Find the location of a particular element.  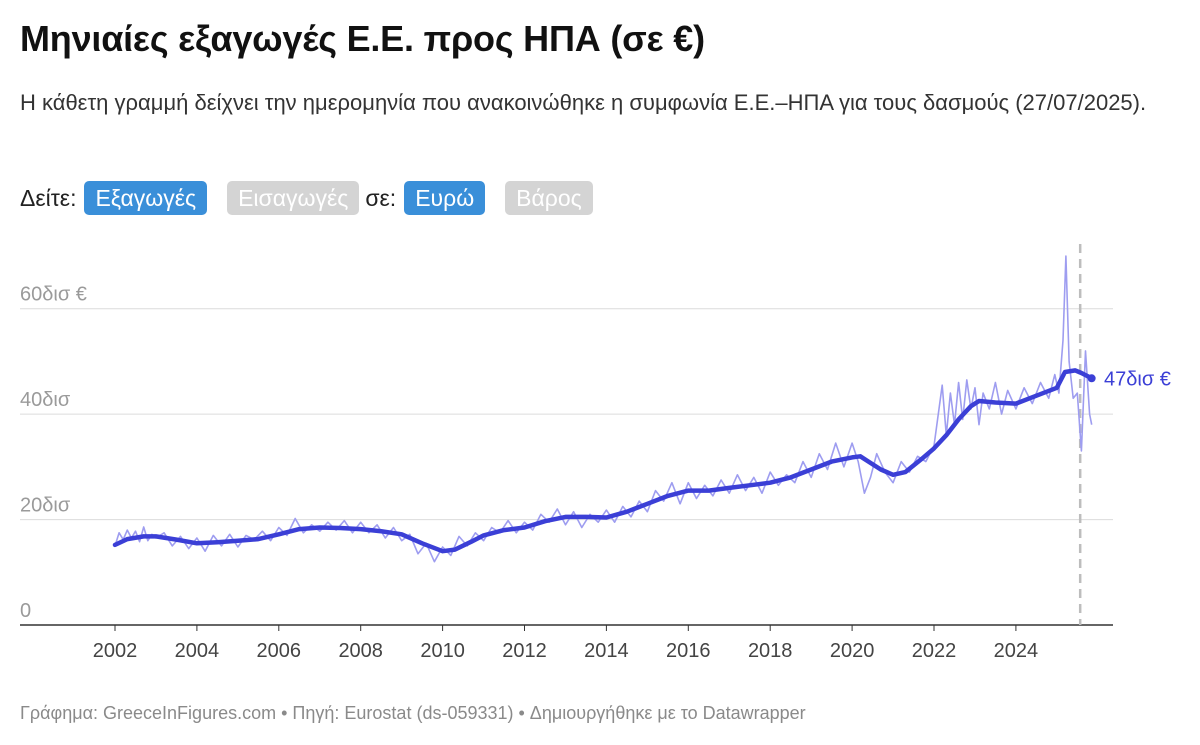

view-controls: Δείτε: Εξαγωγές Εισαγωγές σε: Ευρώ Βάρος is located at coordinates (316, 198).